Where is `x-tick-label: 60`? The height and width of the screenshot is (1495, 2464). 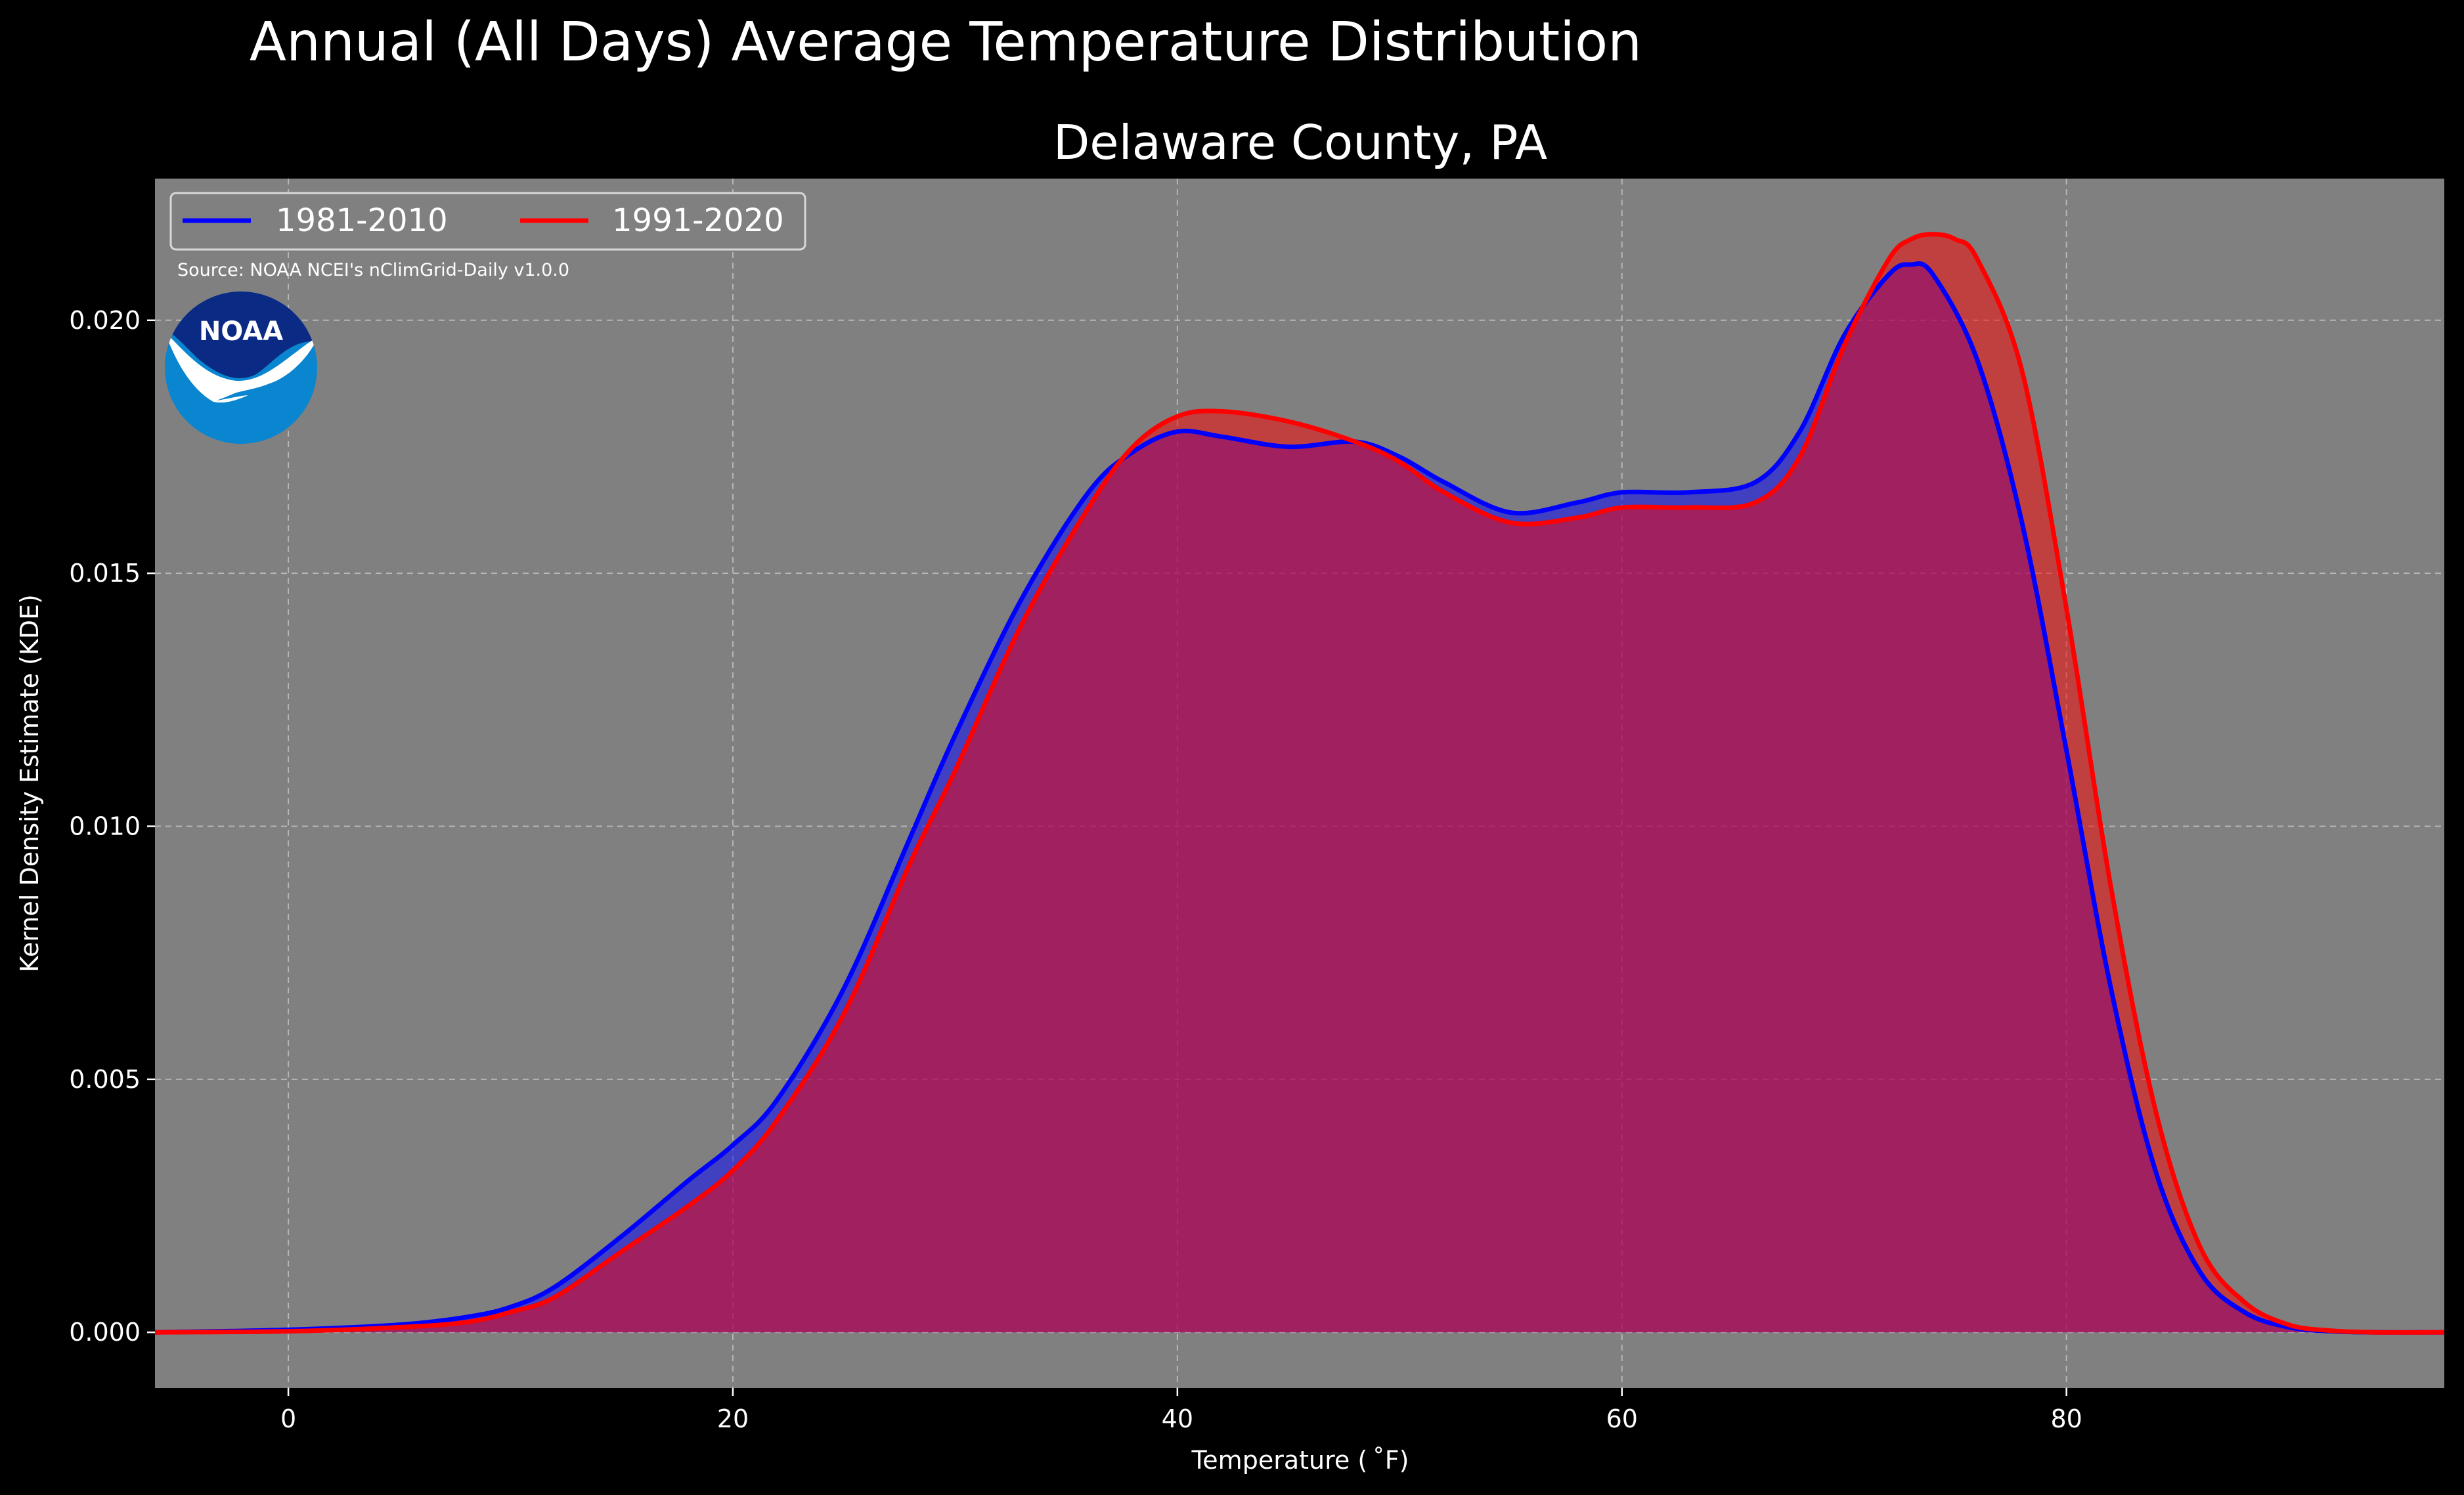 x-tick-label: 60 is located at coordinates (1622, 1418).